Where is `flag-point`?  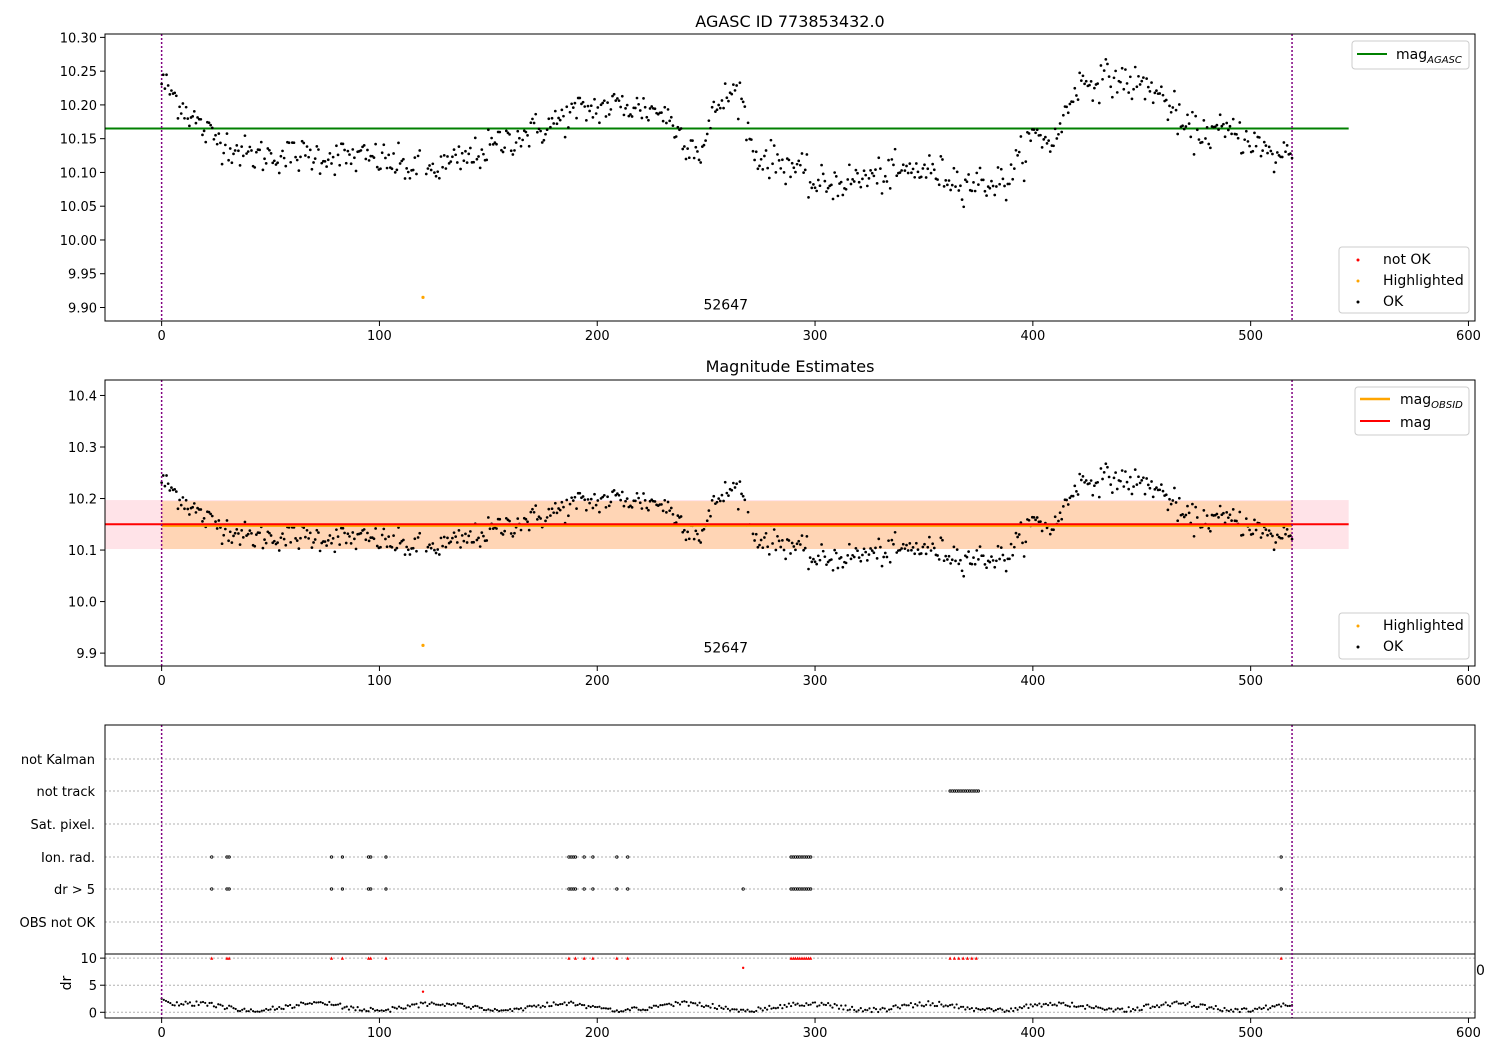 flag-point is located at coordinates (1281, 889).